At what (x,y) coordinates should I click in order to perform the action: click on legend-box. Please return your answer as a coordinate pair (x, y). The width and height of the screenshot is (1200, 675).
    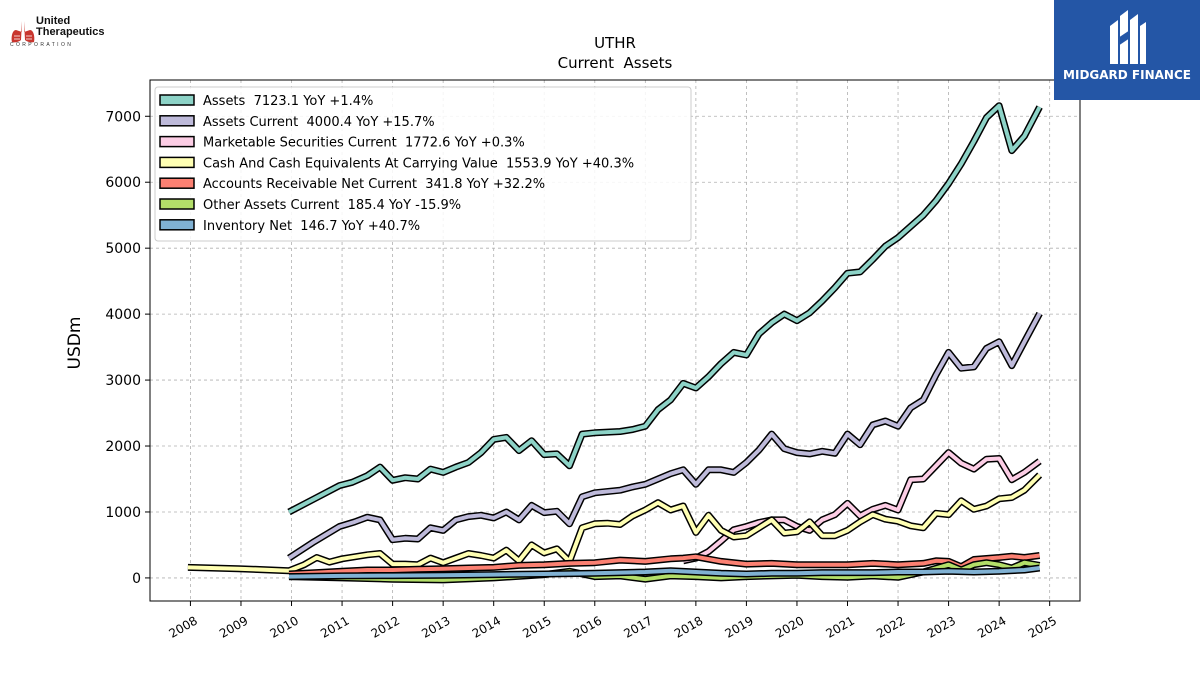
    Looking at the image, I should click on (423, 164).